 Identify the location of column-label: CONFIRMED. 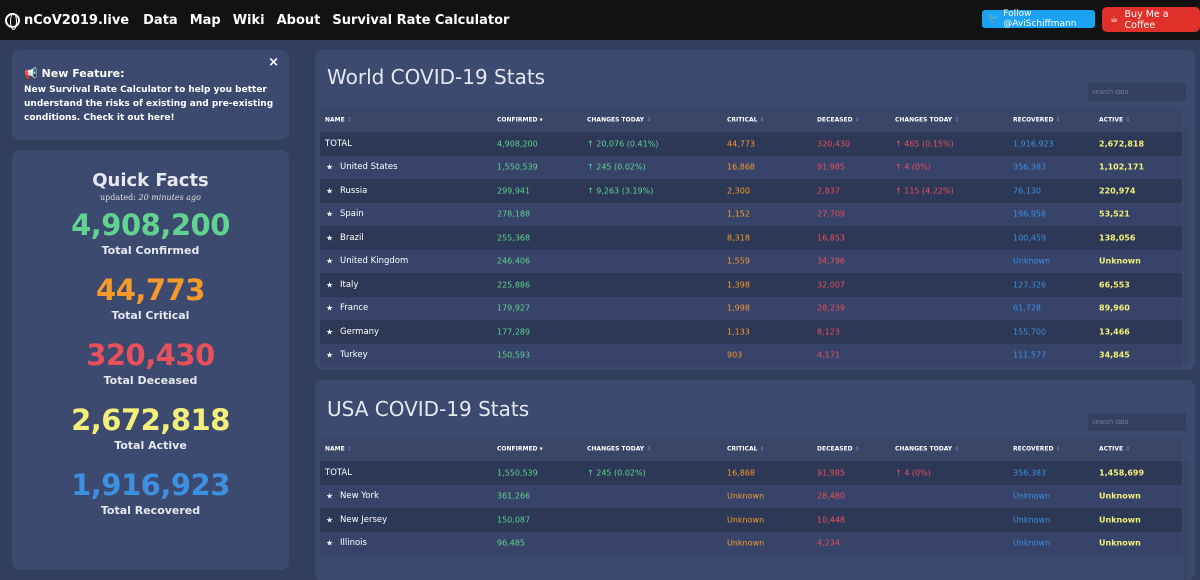
(517, 449).